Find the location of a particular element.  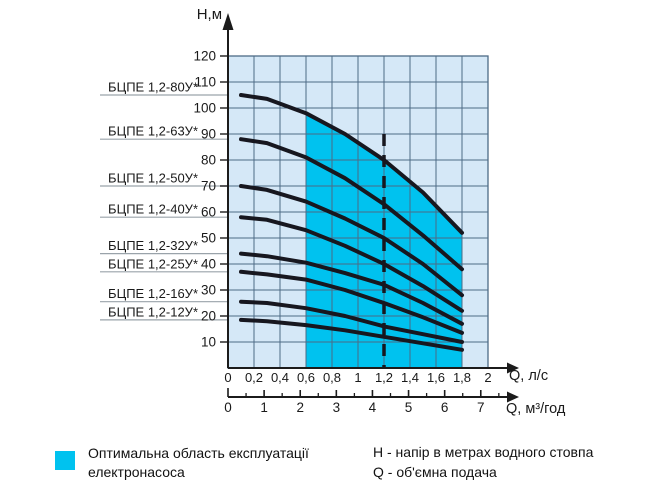

x2-tick-label: 1 is located at coordinates (264, 407).